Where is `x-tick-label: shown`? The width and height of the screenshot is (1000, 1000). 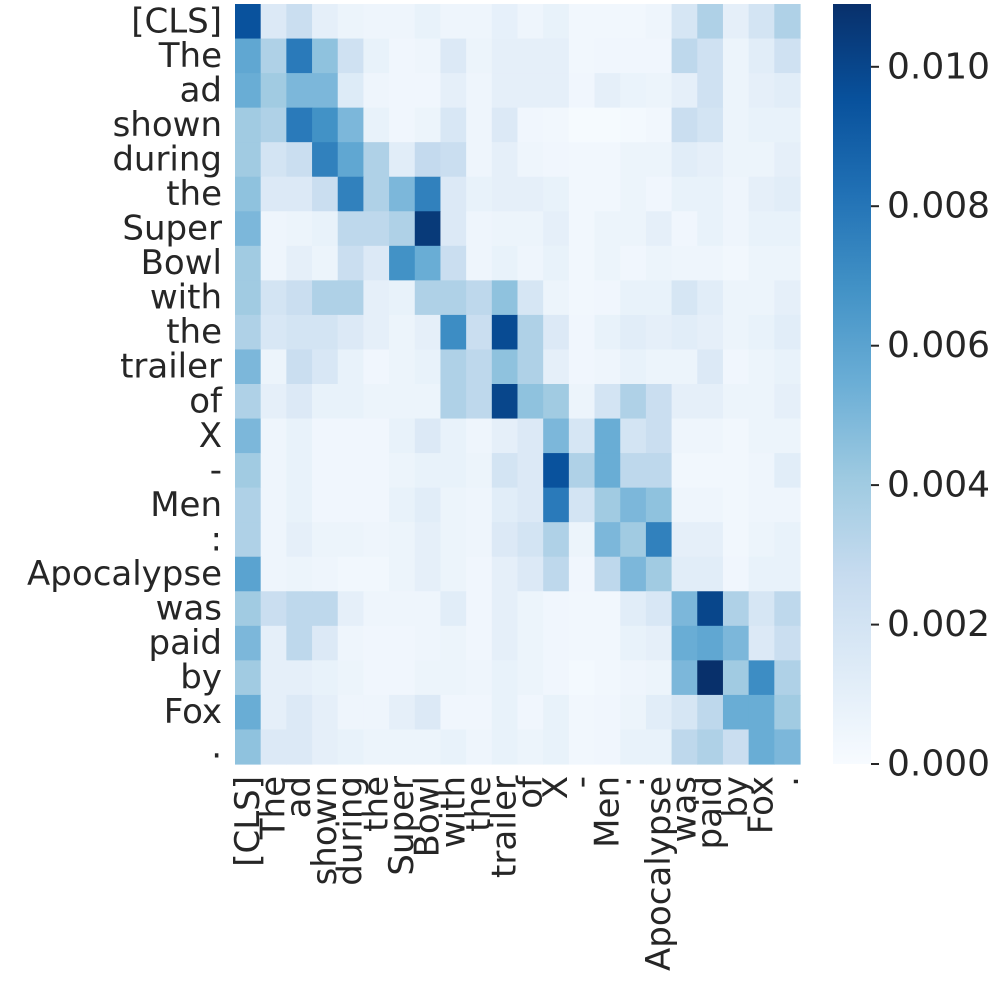 x-tick-label: shown is located at coordinates (325, 830).